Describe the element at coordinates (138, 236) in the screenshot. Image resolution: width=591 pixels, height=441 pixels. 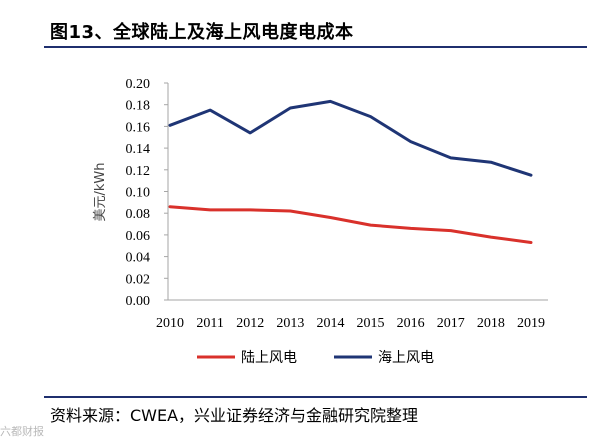
I see `y-tick-label: 0.06` at that location.